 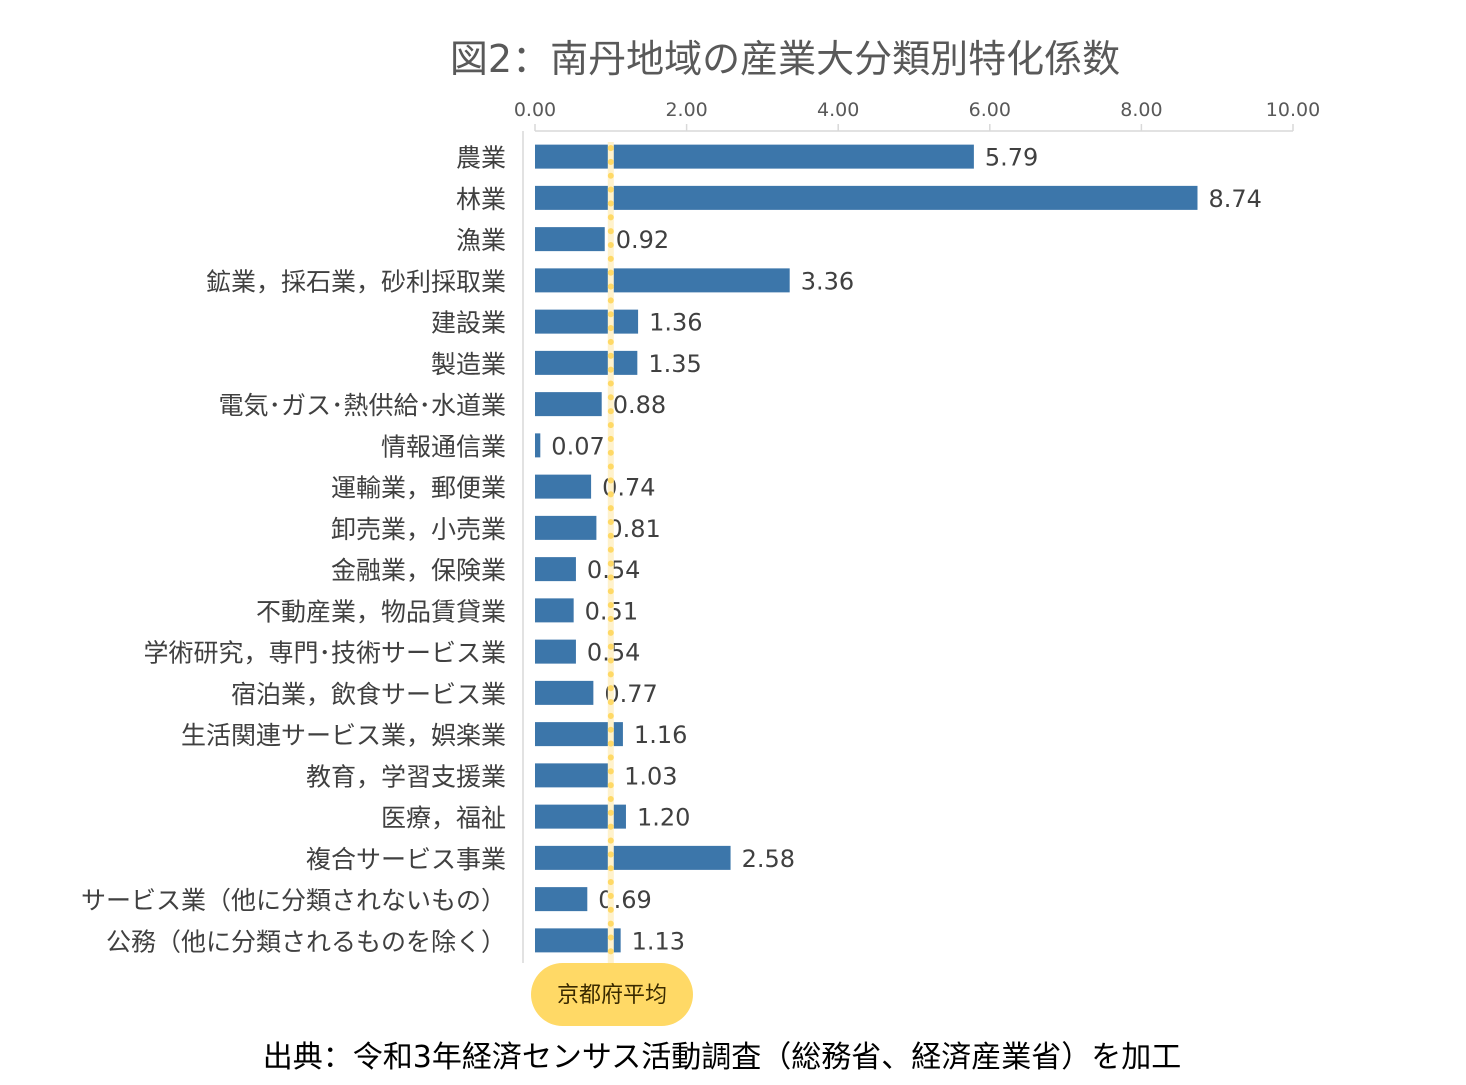 What do you see at coordinates (1234, 199) in the screenshot?
I see `data-label: 8.74` at bounding box center [1234, 199].